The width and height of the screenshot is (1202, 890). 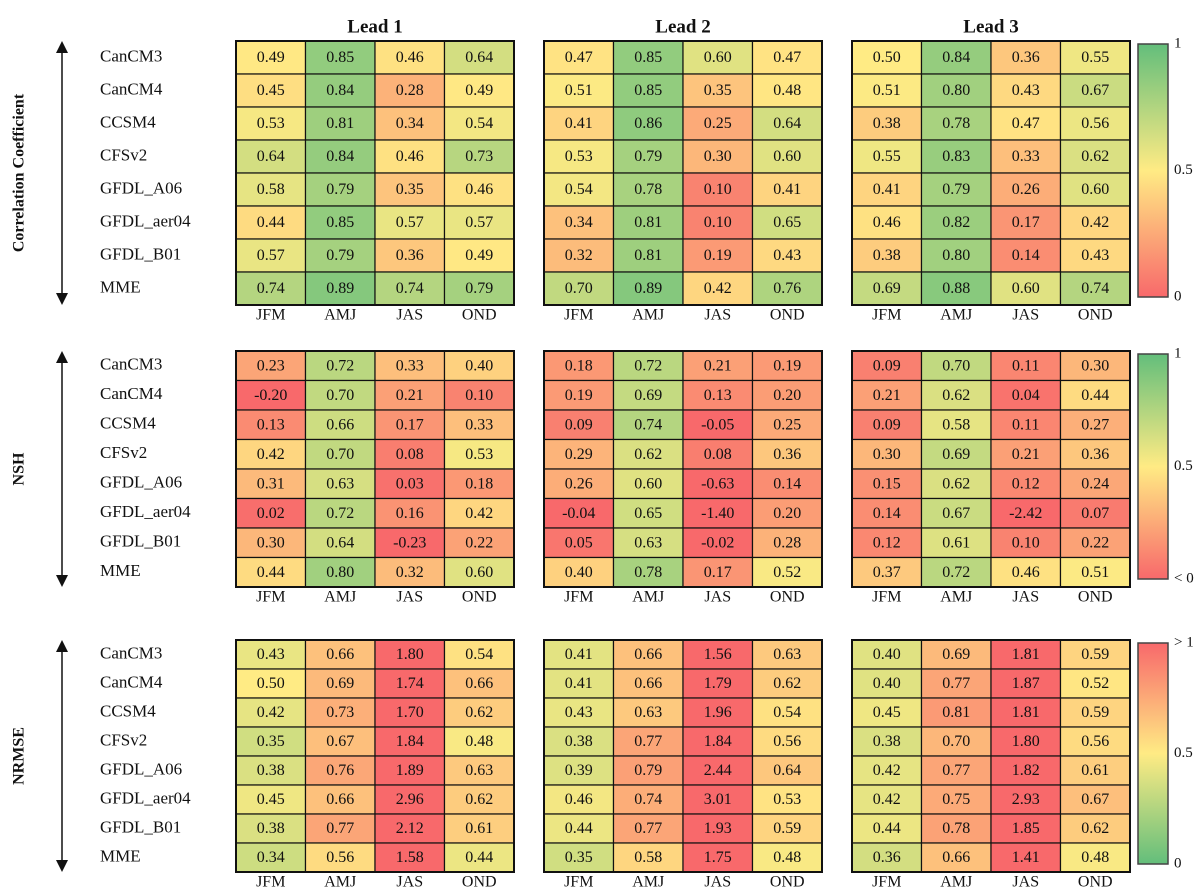 I want to click on row-title: NRMSE, so click(x=19, y=756).